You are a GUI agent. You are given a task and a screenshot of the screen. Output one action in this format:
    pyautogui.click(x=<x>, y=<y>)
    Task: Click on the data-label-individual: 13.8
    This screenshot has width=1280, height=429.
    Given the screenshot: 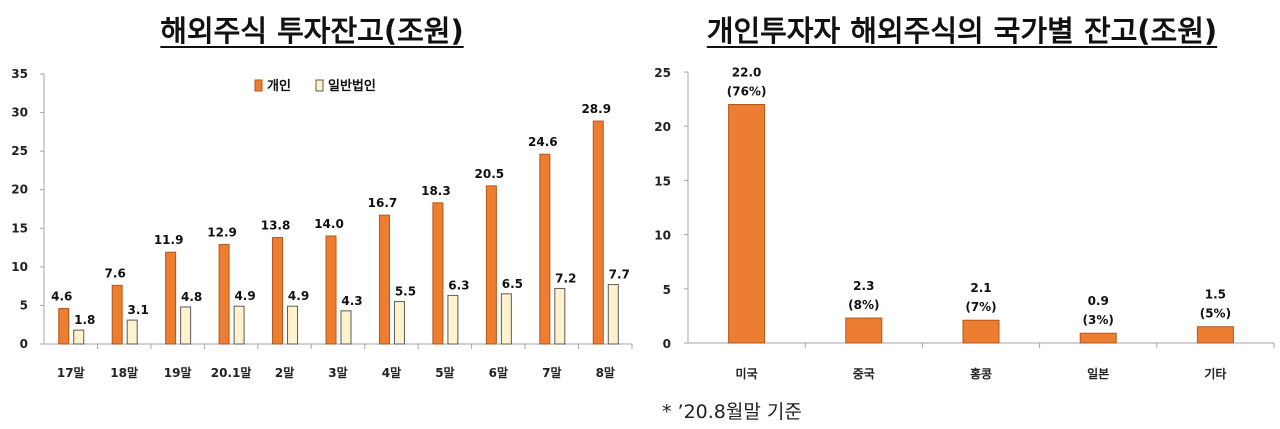 What is the action you would take?
    pyautogui.click(x=276, y=226)
    